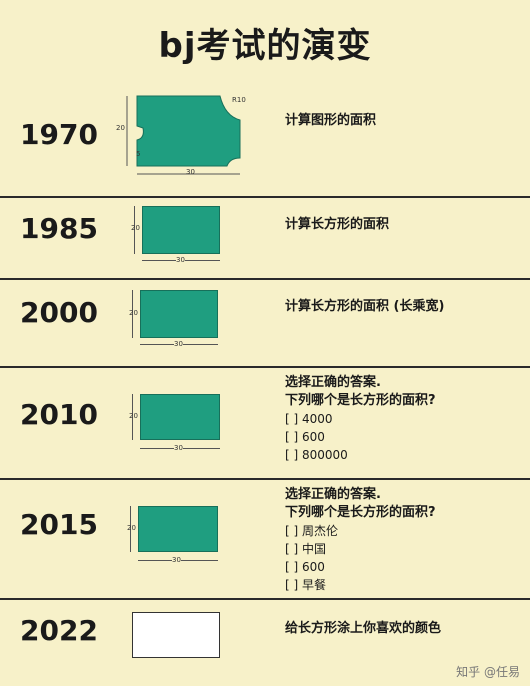 The image size is (530, 686). What do you see at coordinates (178, 448) in the screenshot?
I see `dim-width-2010: 30` at bounding box center [178, 448].